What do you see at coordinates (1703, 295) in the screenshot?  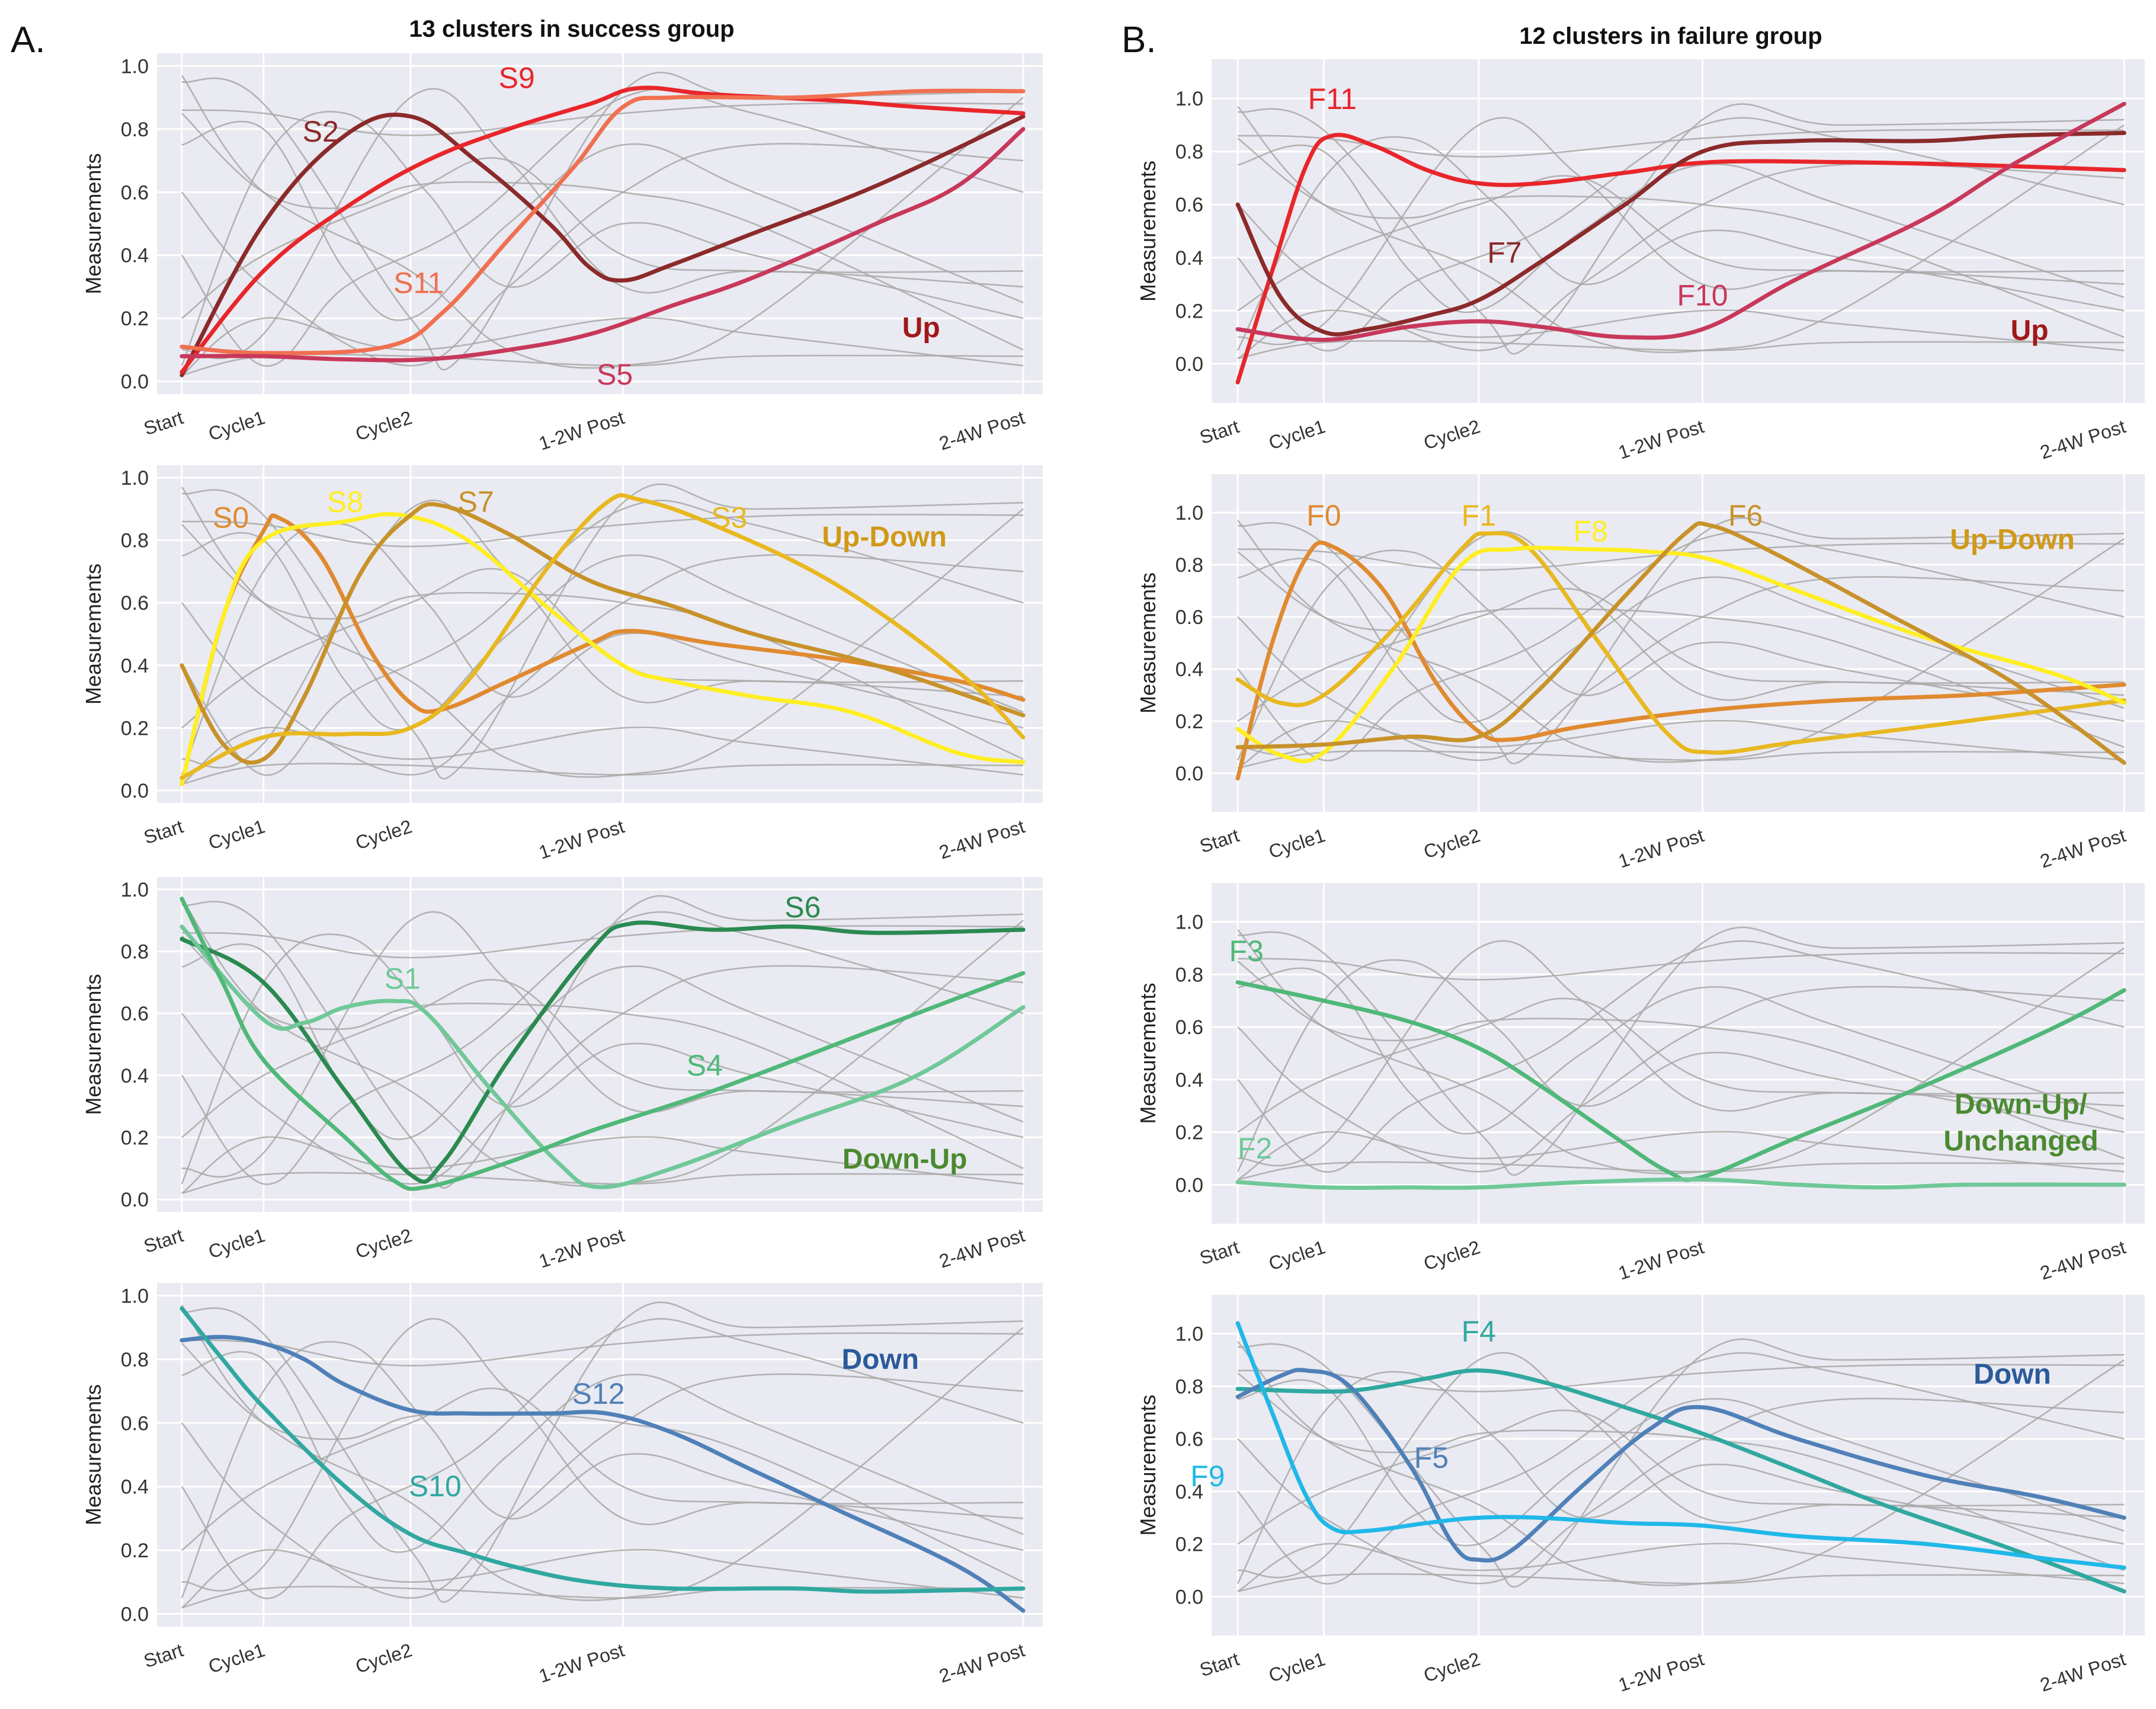 I see `series-label-f10: F10` at bounding box center [1703, 295].